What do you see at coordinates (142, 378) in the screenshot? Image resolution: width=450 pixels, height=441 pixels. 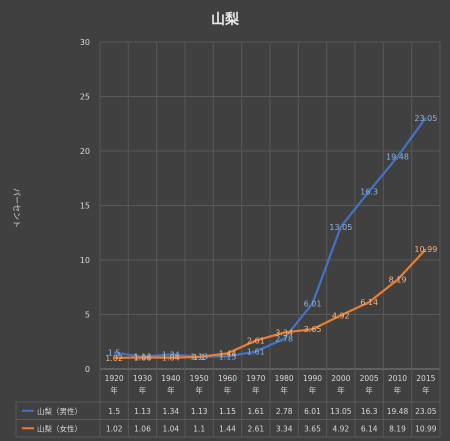 I see `x-tick-label: 1930` at bounding box center [142, 378].